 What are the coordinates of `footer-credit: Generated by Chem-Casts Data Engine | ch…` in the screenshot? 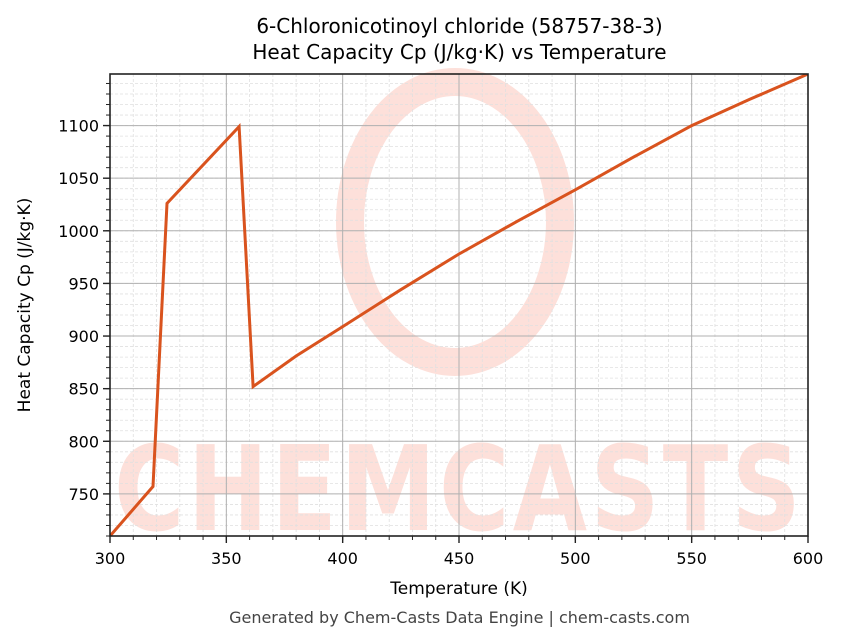 It's located at (459, 617).